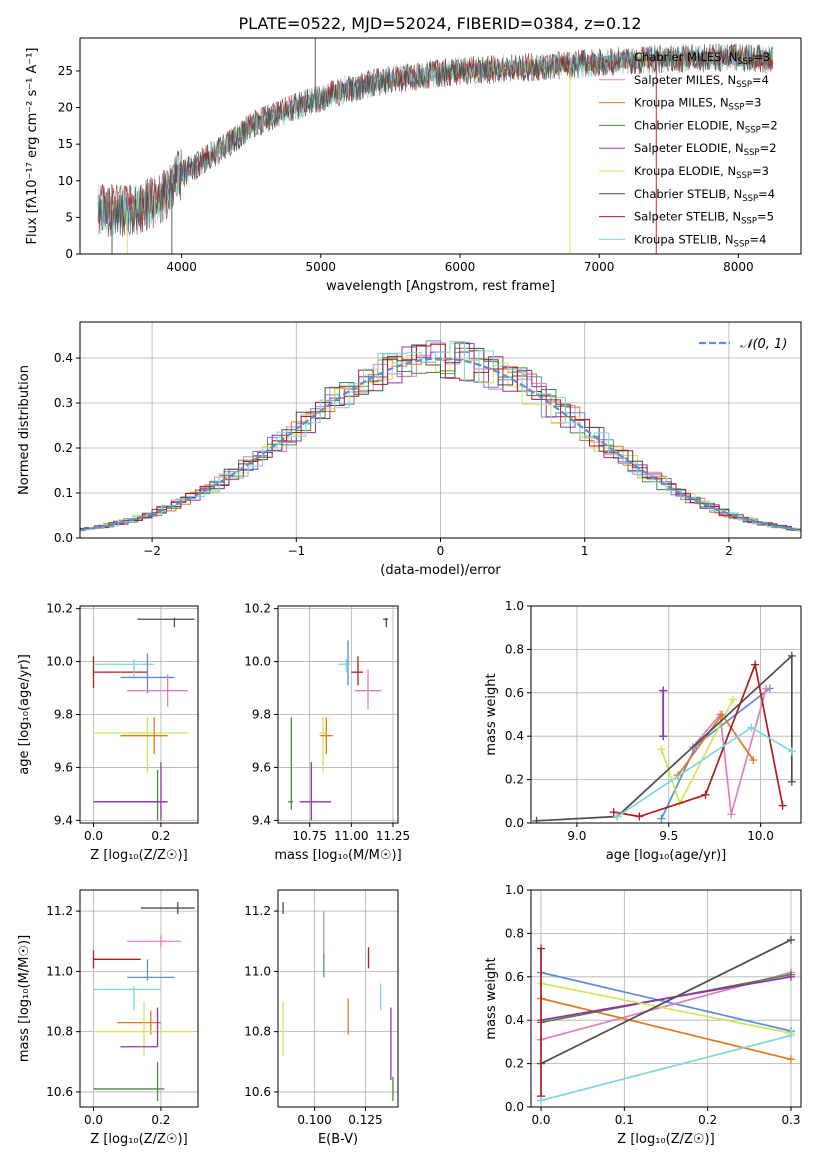  What do you see at coordinates (790, 1120) in the screenshot?
I see `x-tick-label: 0.3` at bounding box center [790, 1120].